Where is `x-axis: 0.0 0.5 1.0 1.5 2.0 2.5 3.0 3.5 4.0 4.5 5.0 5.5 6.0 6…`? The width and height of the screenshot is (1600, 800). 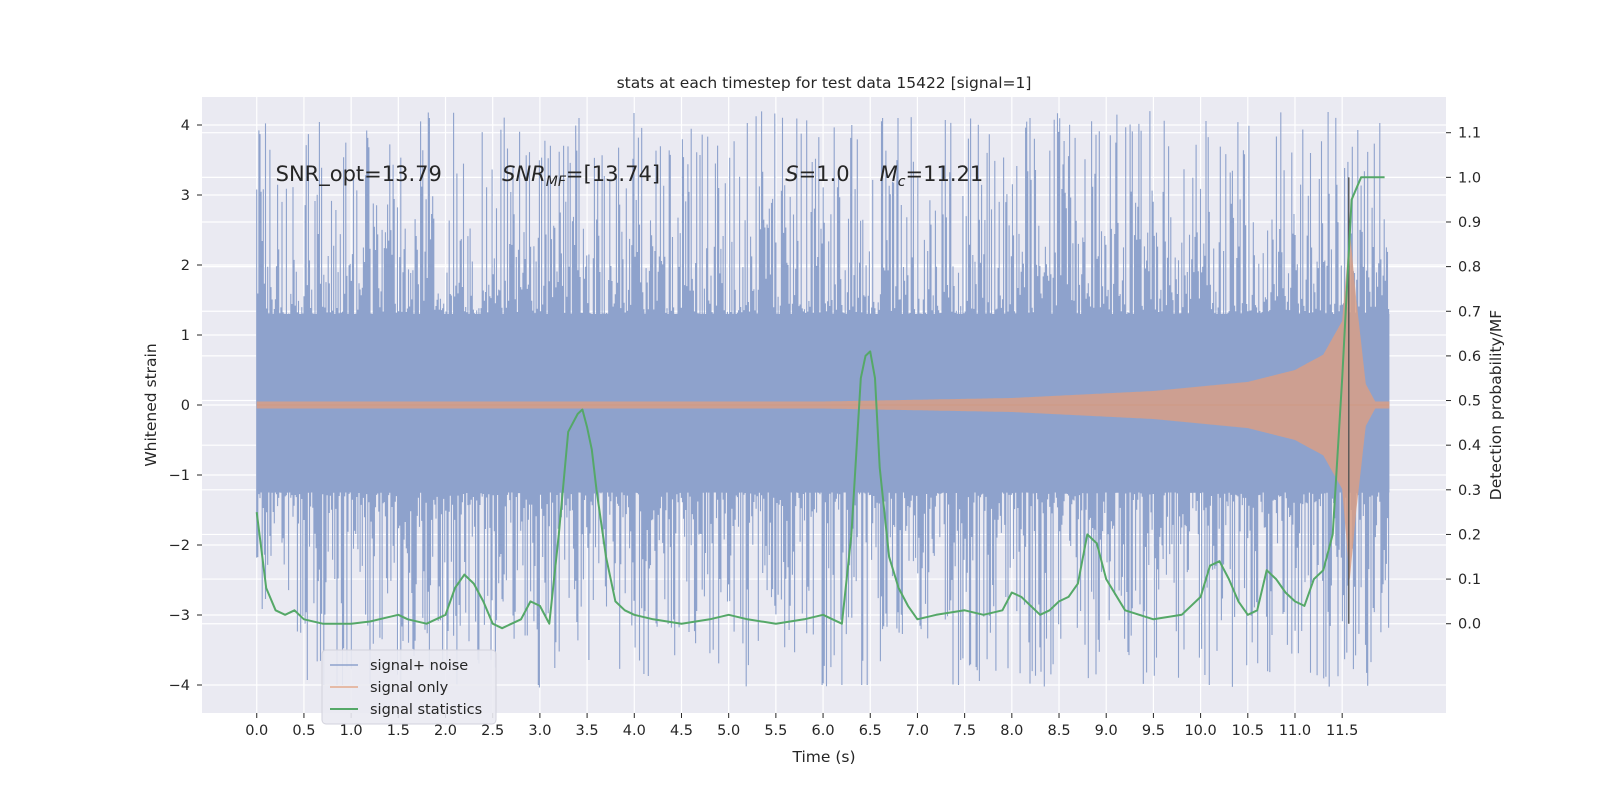
x-axis: 0.0 0.5 1.0 1.5 2.0 2.5 3.0 3.5 4.0 4.5 5.0 5.5 6.0 6… is located at coordinates (801, 726).